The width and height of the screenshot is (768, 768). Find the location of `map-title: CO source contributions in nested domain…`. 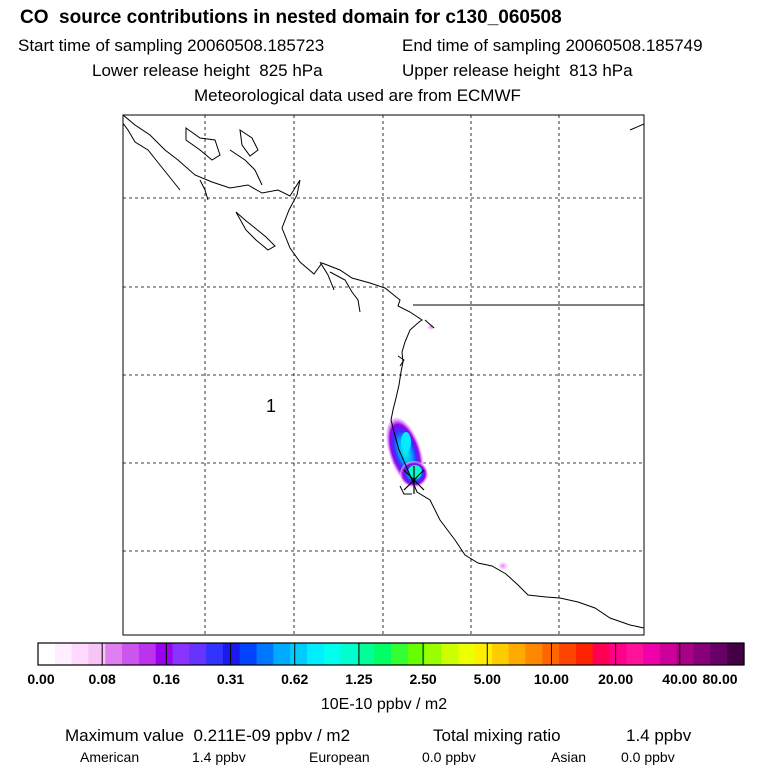

map-title: CO source contributions in nested domain… is located at coordinates (291, 17).